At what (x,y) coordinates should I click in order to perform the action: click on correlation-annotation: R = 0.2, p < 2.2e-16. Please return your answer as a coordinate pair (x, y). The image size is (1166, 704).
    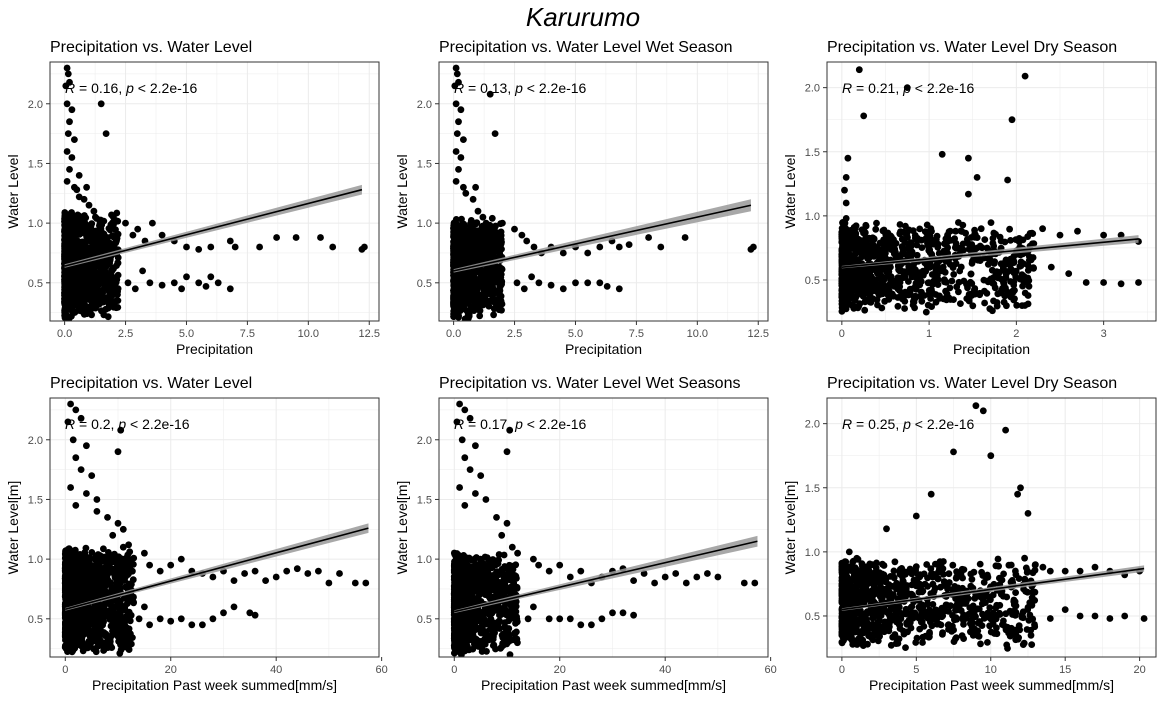
    Looking at the image, I should click on (127, 424).